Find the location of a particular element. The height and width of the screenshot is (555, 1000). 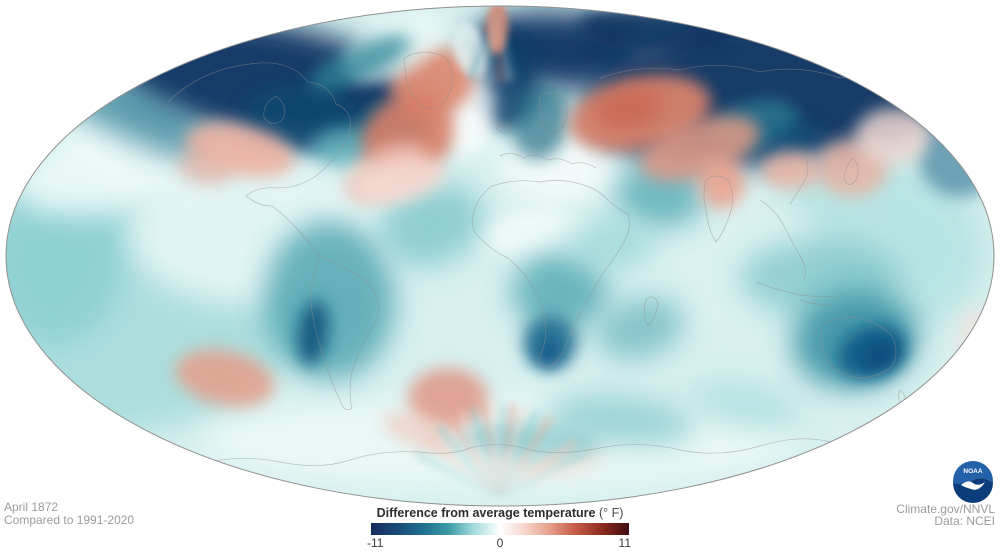

coast-madagascar is located at coordinates (651, 311).